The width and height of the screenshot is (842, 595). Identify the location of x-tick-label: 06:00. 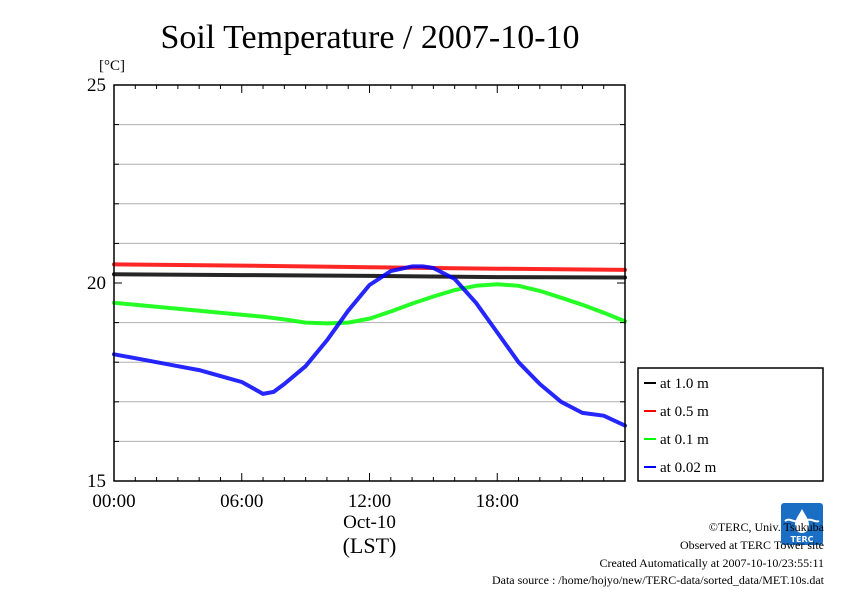
(241, 501).